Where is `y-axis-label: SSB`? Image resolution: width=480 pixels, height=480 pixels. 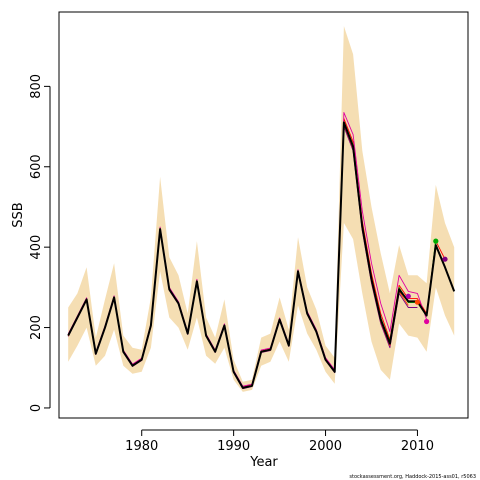 y-axis-label: SSB is located at coordinates (18, 214).